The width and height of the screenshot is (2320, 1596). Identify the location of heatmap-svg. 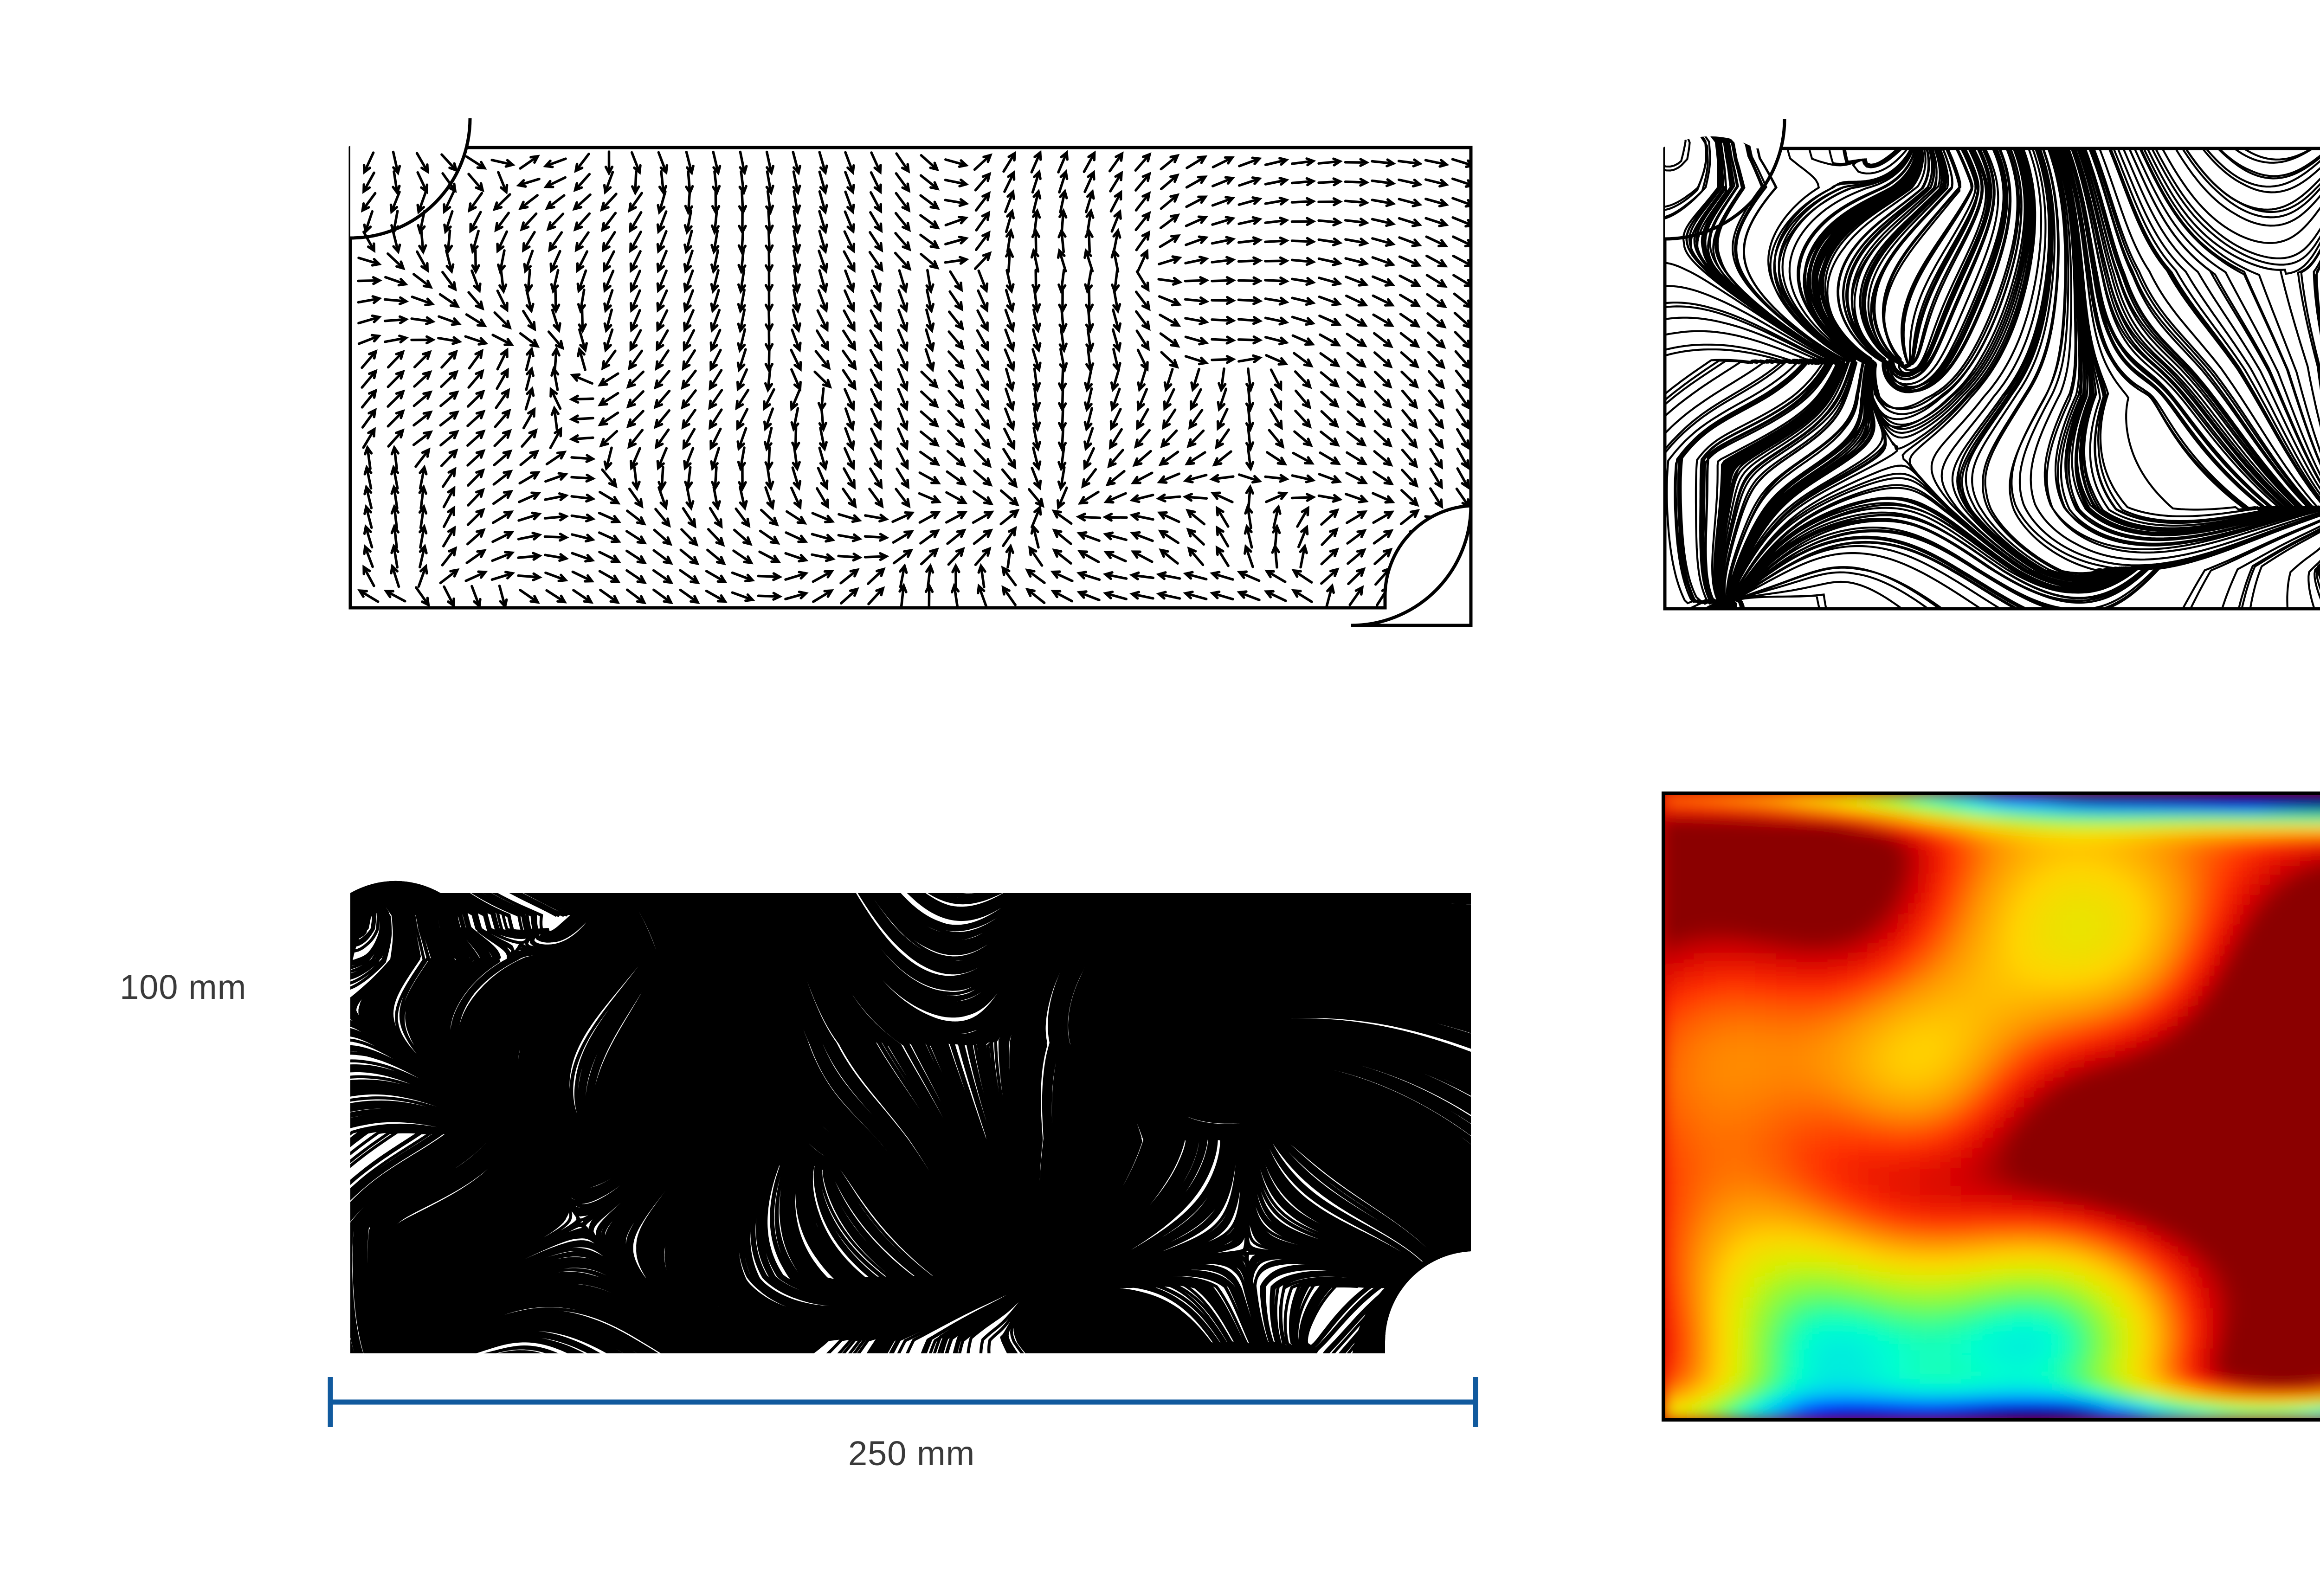
(1982, 1118).